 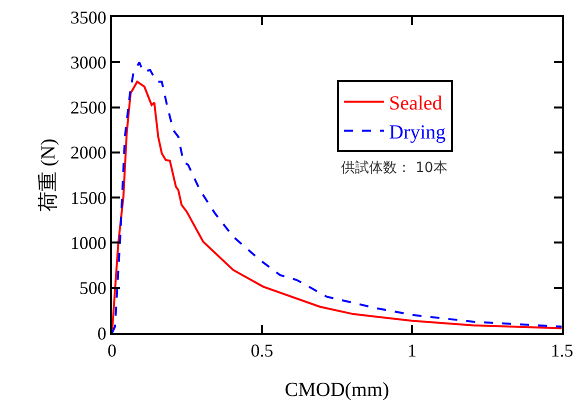 I want to click on y-tick-label: 2000, so click(x=88, y=152).